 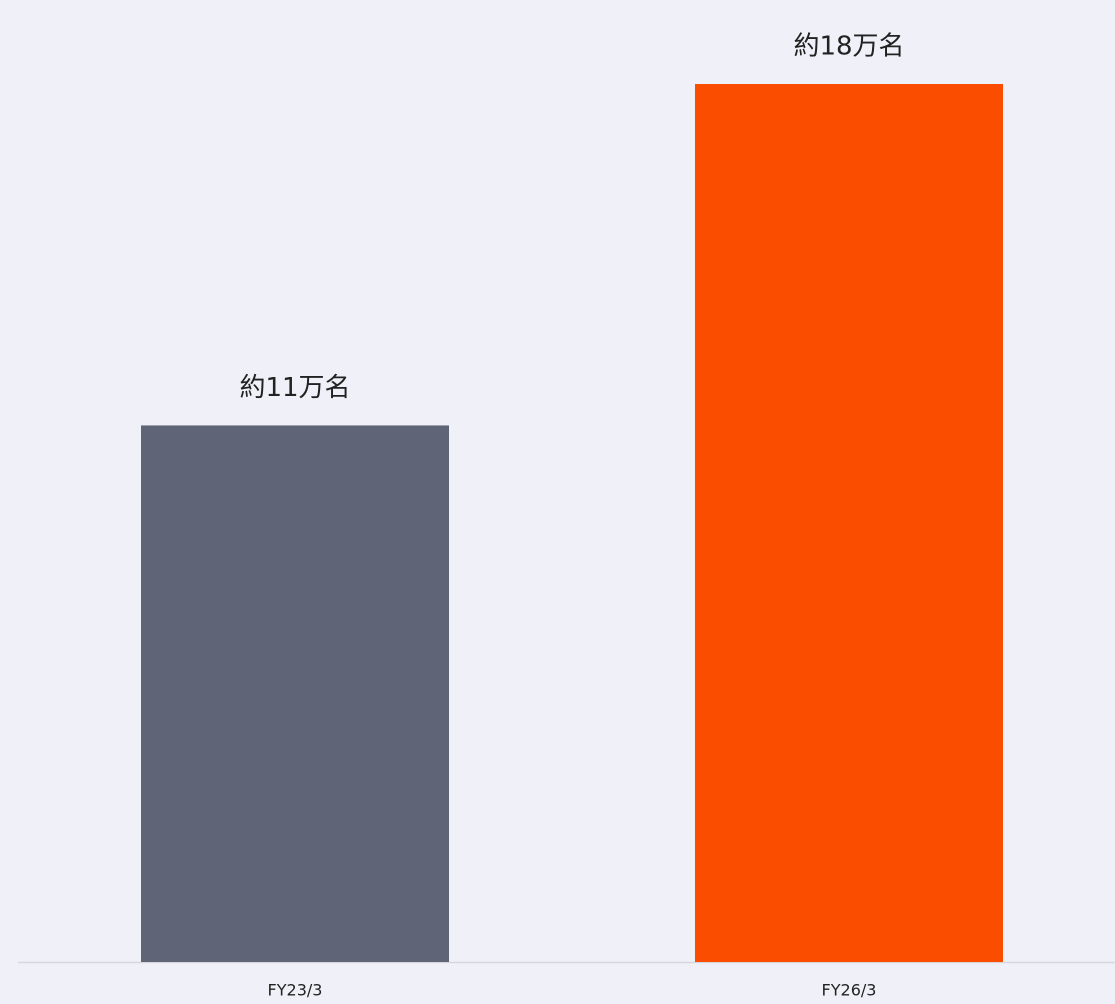 What do you see at coordinates (849, 990) in the screenshot?
I see `x-tick-label: FY26/3` at bounding box center [849, 990].